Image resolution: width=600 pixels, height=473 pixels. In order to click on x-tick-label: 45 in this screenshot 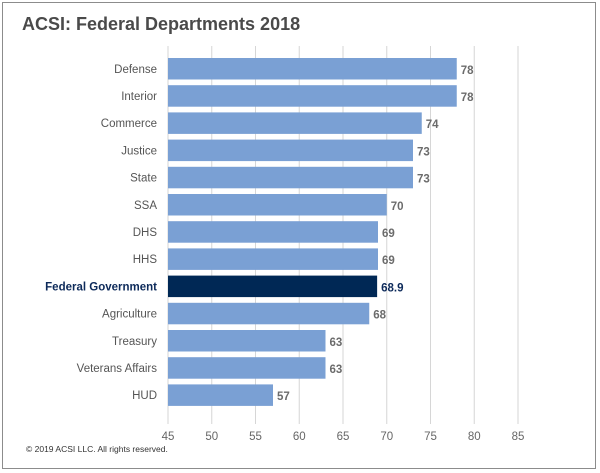, I will do `click(168, 437)`.